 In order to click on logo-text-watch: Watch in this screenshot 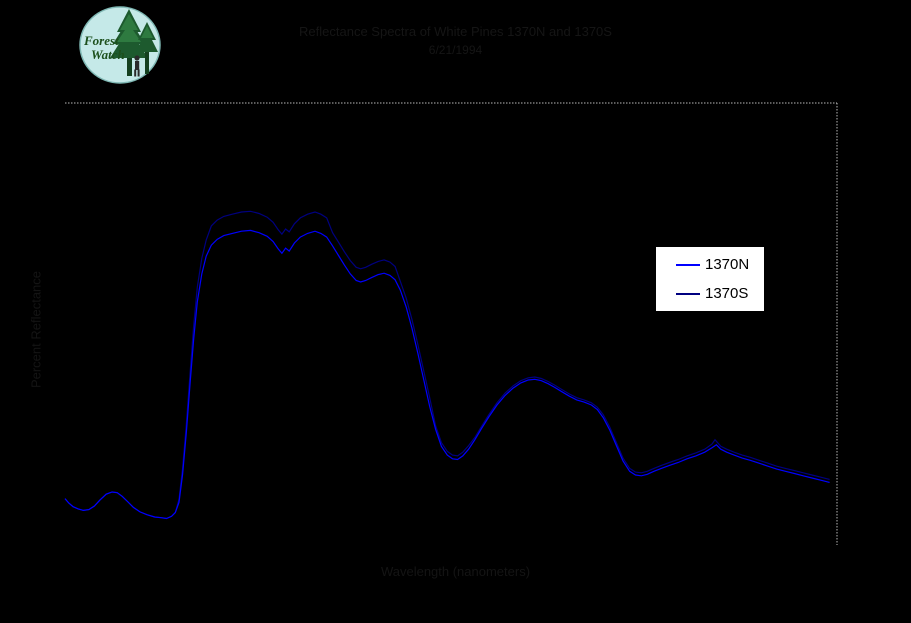, I will do `click(108, 54)`.